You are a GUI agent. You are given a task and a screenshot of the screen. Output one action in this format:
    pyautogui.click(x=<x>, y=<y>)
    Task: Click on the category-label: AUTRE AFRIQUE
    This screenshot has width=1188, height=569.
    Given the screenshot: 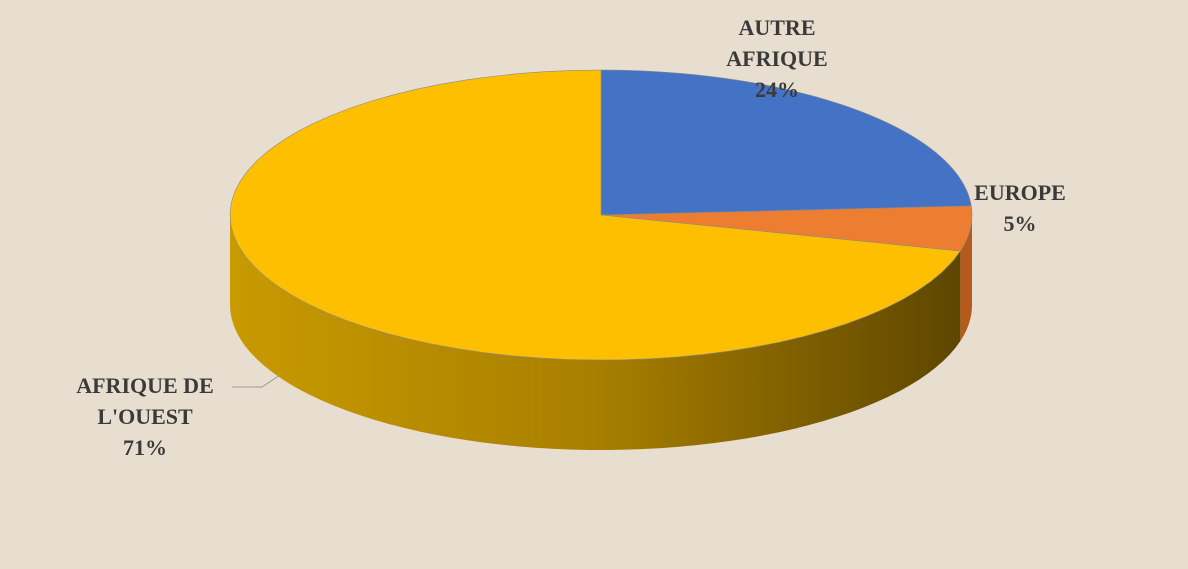 What is the action you would take?
    pyautogui.click(x=777, y=43)
    